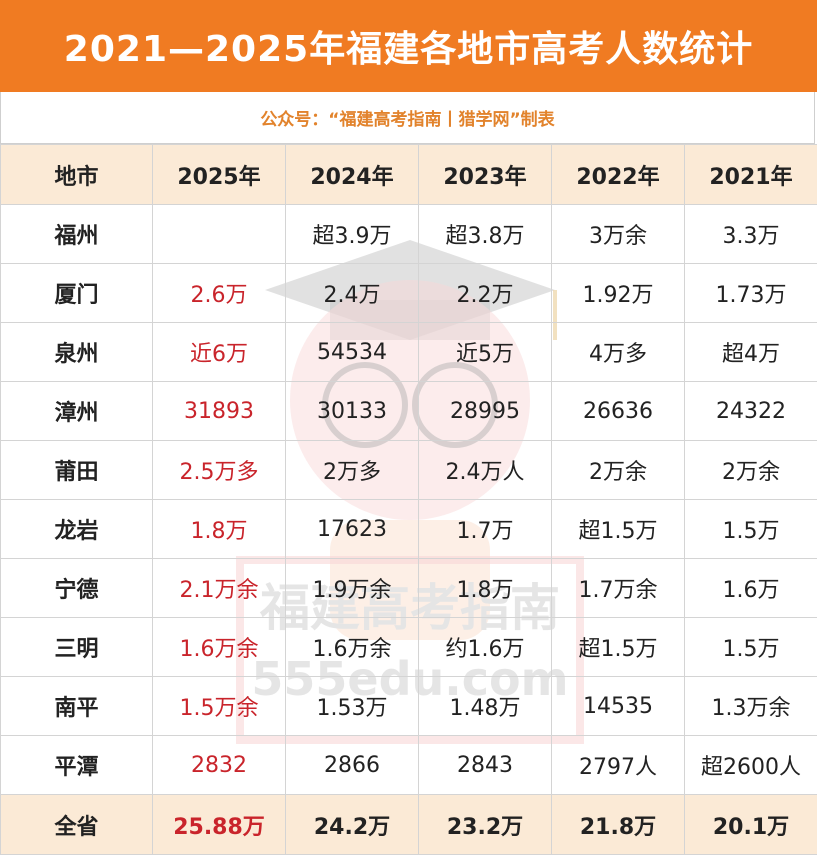 The width and height of the screenshot is (817, 868). What do you see at coordinates (750, 352) in the screenshot?
I see `value-2021: 超4万` at bounding box center [750, 352].